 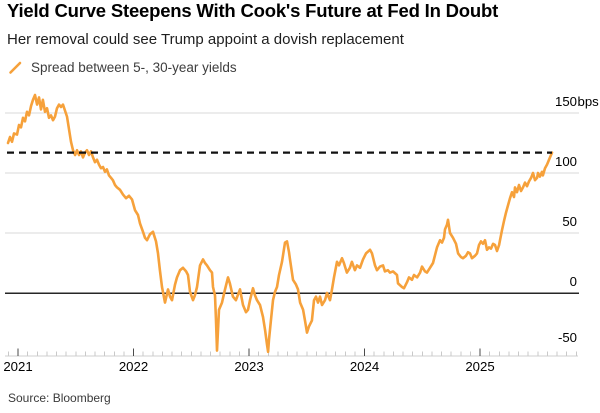 I want to click on y-axis-labels: 150 bps 100 50 0 -50, so click(x=577, y=219).